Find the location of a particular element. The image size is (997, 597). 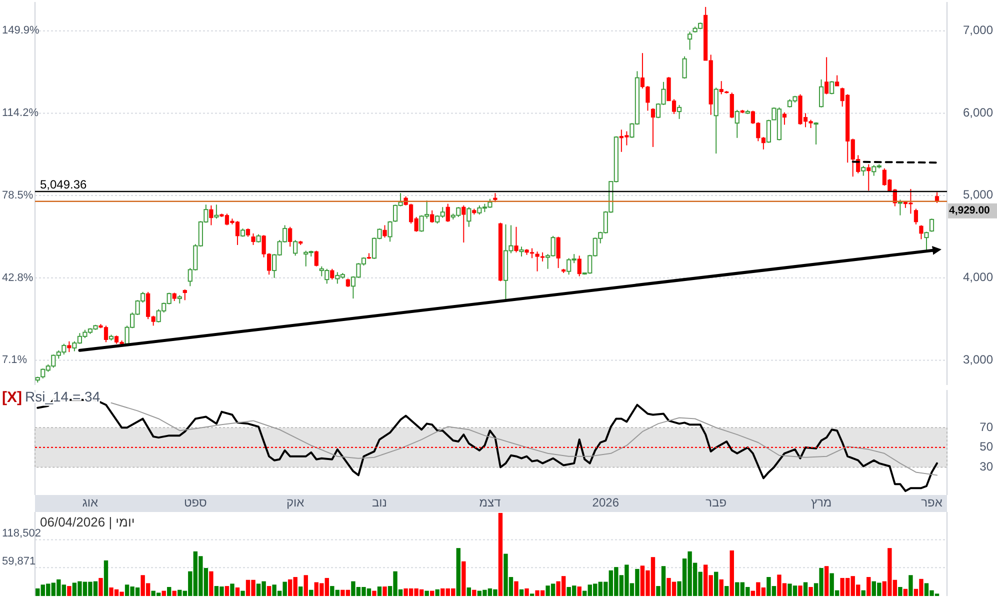

y2-tick-label: 149.9% is located at coordinates (21, 30).